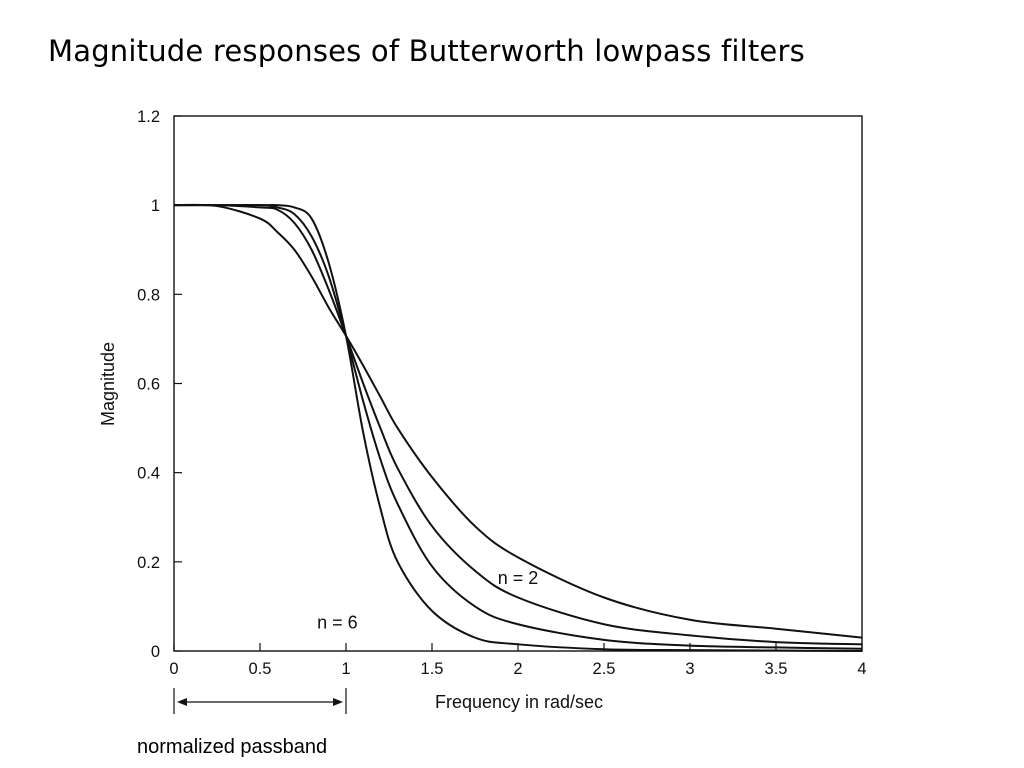 Image resolution: width=1024 pixels, height=768 pixels. Describe the element at coordinates (232, 747) in the screenshot. I see `passband-caption: normalized passband` at that location.